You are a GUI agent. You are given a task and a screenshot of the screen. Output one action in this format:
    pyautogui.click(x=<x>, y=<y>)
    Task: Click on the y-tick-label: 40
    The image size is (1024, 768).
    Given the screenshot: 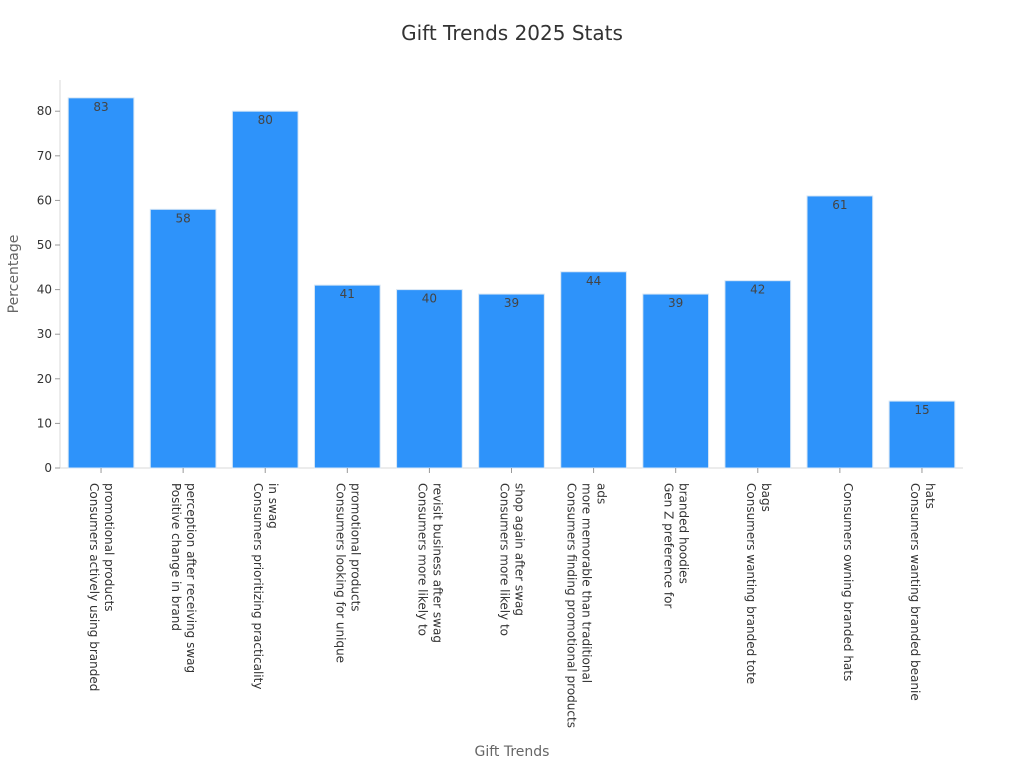 What is the action you would take?
    pyautogui.click(x=44, y=290)
    